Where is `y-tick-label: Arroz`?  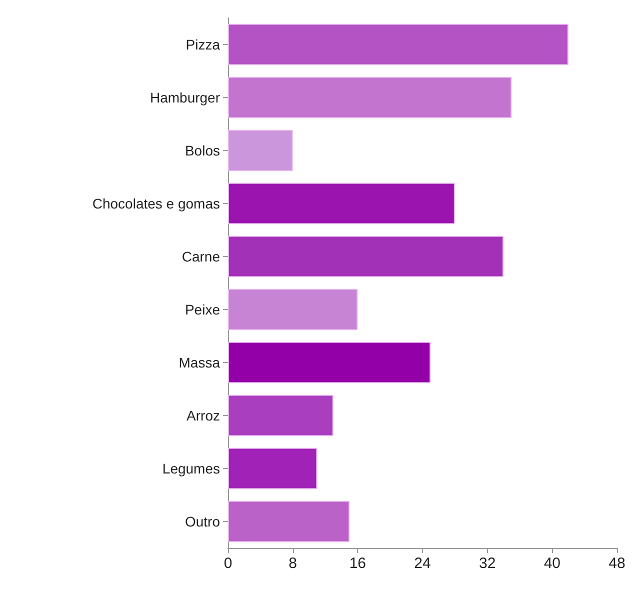 y-tick-label: Arroz is located at coordinates (203, 416).